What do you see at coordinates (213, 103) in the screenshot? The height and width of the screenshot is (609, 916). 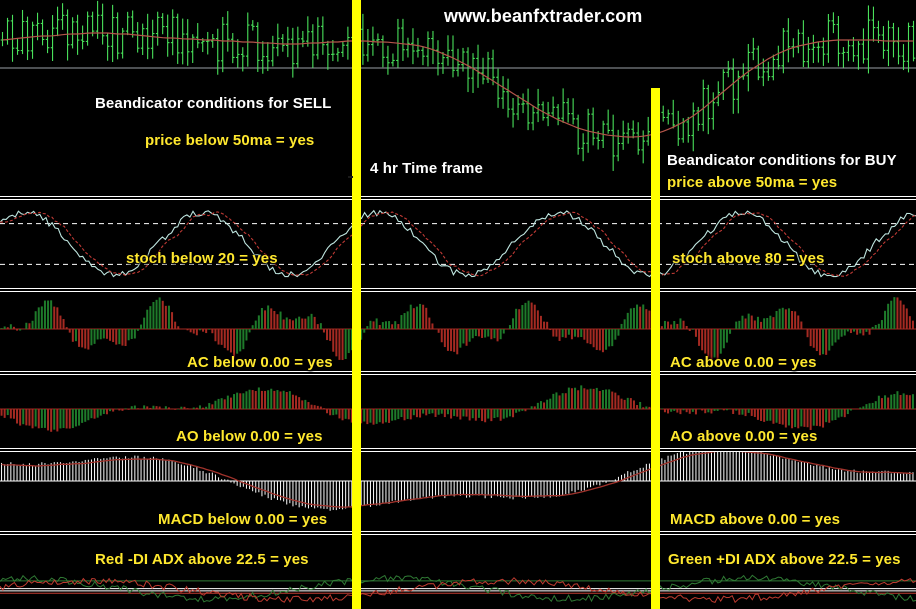 I see `label-sell-title: Beandicator conditions for SELL` at bounding box center [213, 103].